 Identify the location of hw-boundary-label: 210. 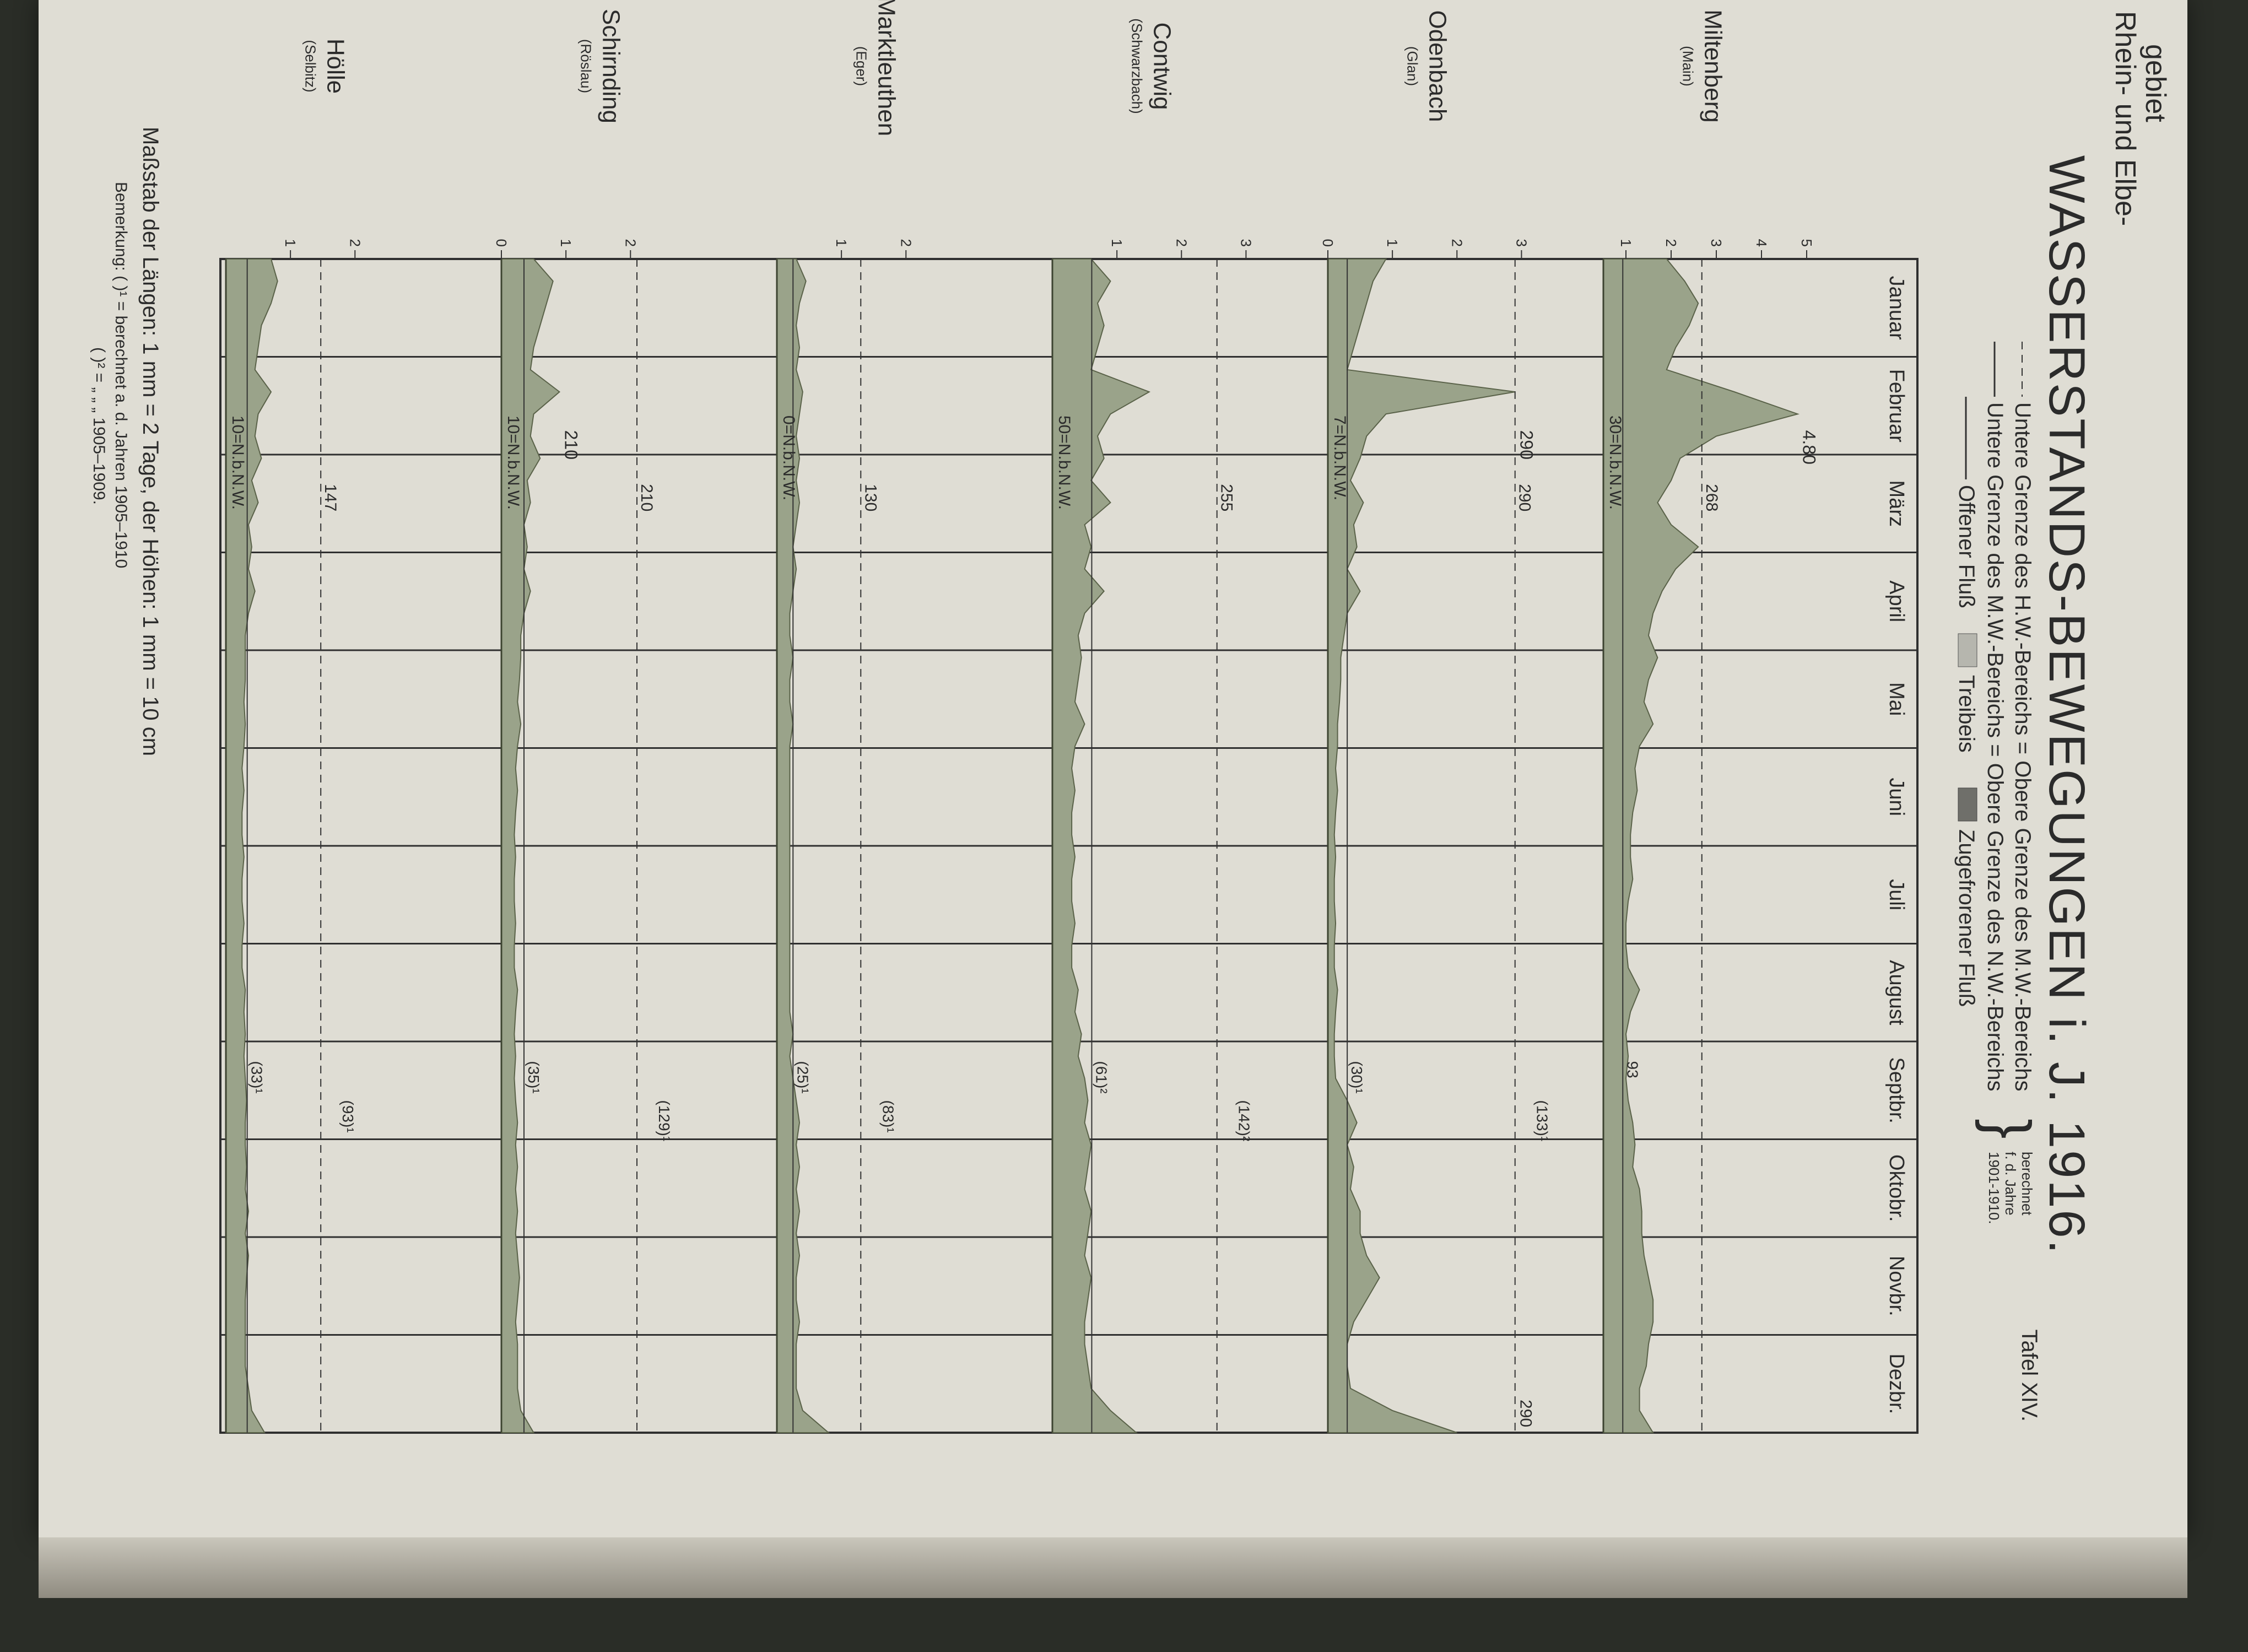
(646, 497).